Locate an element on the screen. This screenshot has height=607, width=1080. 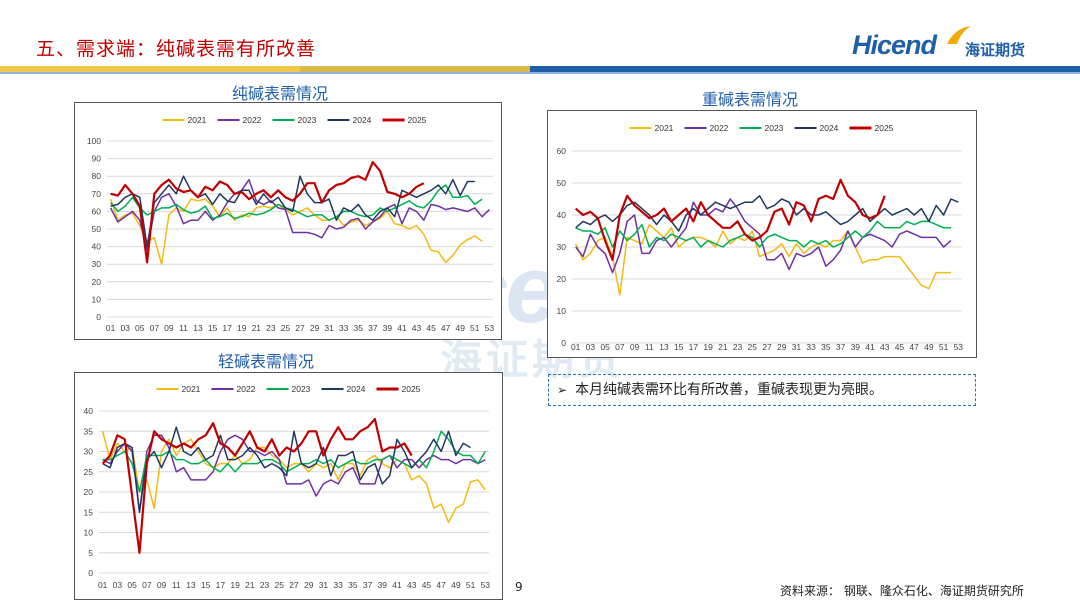
logo-text-cn: 海证期货 is located at coordinates (995, 50).